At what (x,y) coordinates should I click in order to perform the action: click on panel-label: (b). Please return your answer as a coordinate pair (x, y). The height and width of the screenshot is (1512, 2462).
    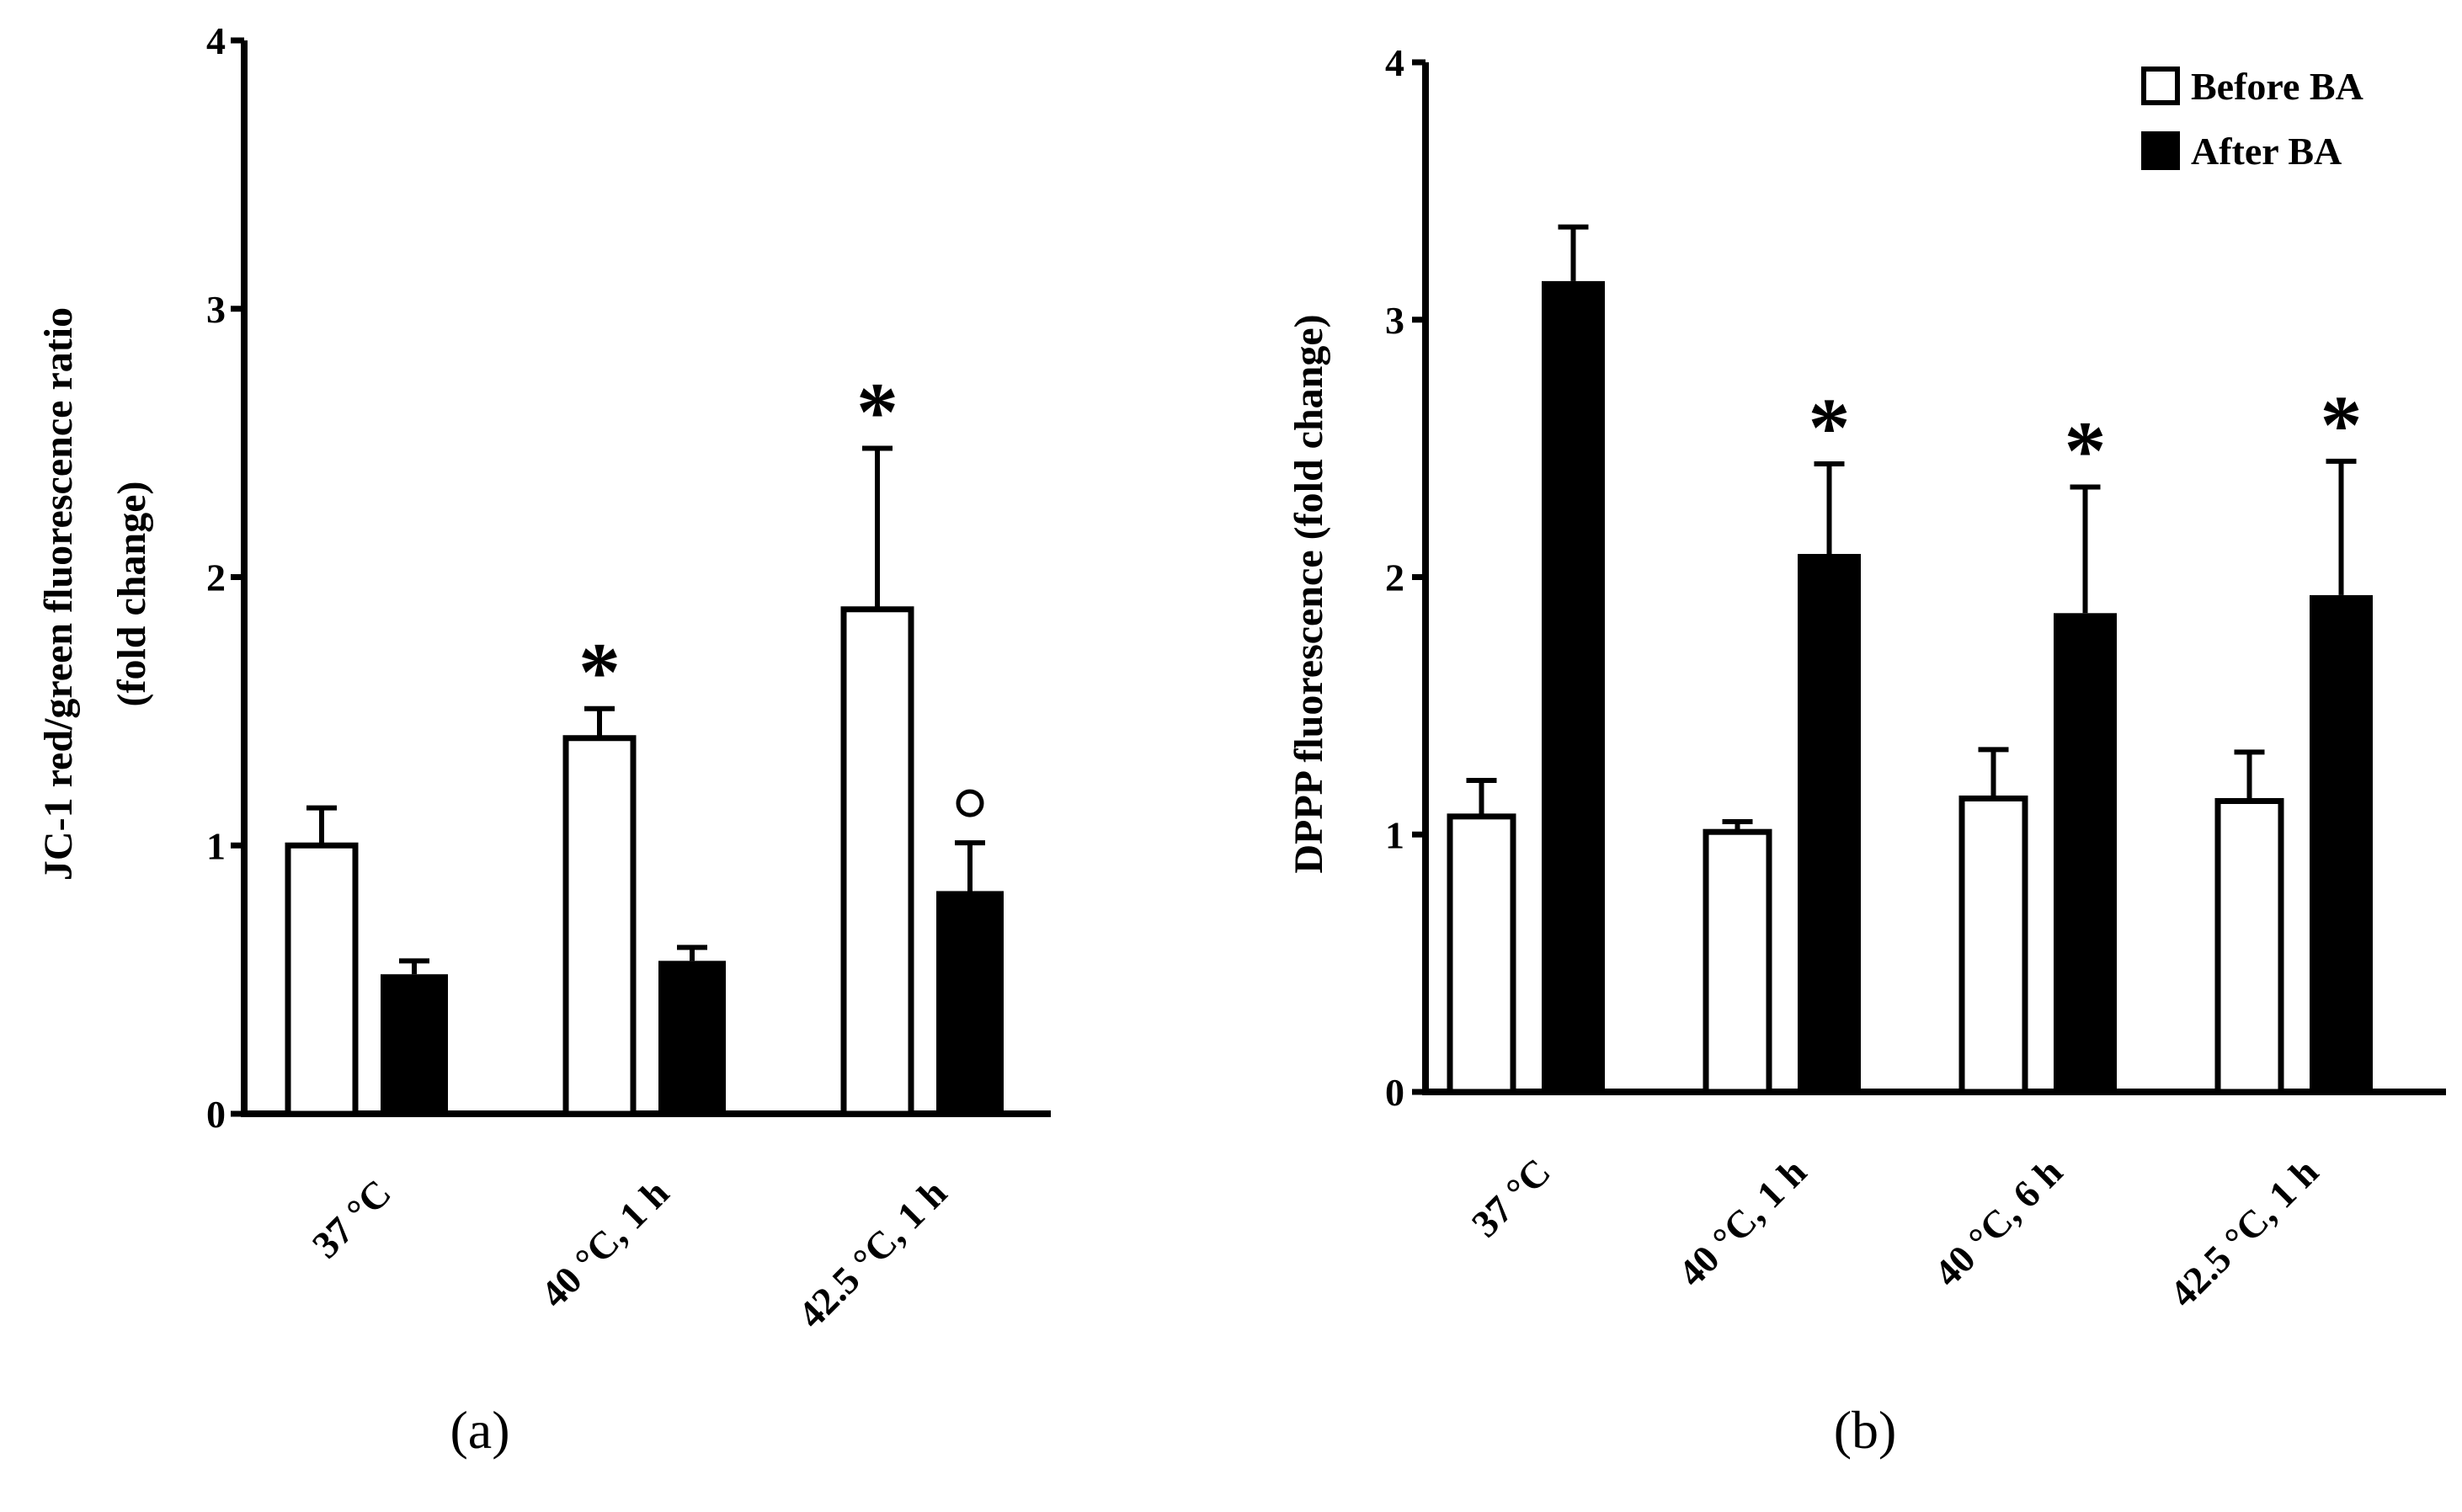
    Looking at the image, I should click on (1866, 1430).